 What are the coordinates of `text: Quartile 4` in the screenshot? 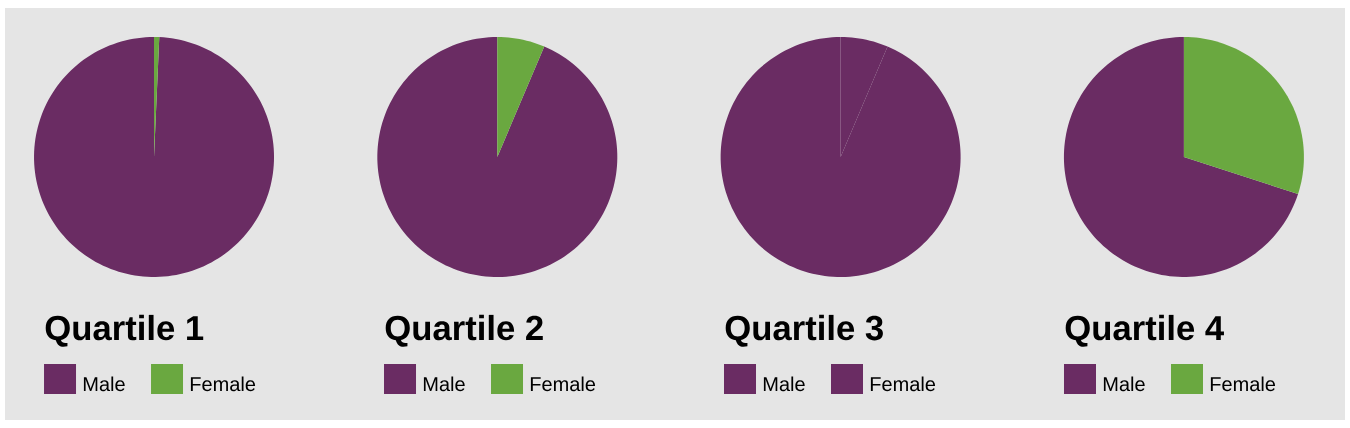 It's located at (1144, 330).